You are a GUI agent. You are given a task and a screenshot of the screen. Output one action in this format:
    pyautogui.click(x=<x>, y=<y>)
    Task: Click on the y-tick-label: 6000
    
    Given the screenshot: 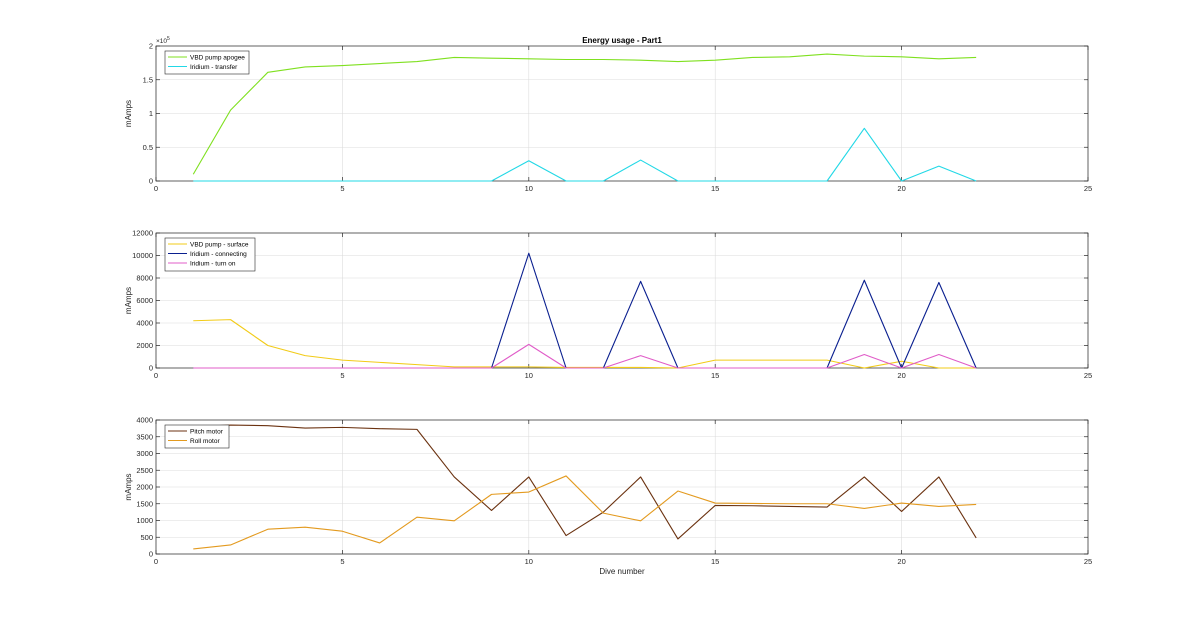 What is the action you would take?
    pyautogui.click(x=144, y=300)
    